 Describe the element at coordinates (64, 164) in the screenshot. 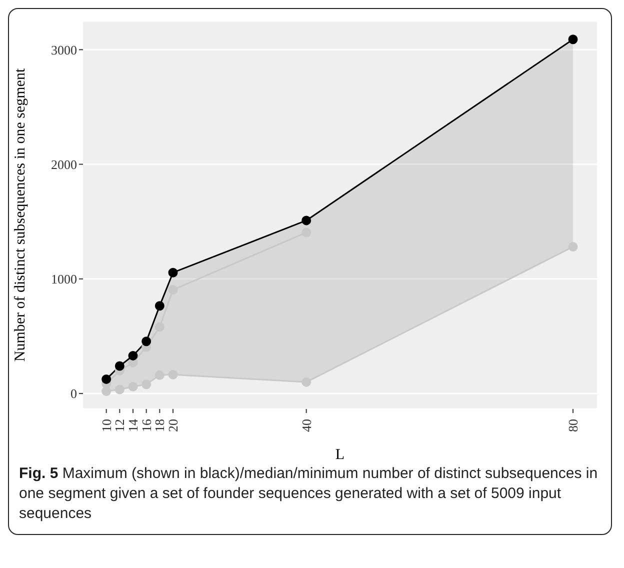

I see `y-tick-label: 2000` at that location.